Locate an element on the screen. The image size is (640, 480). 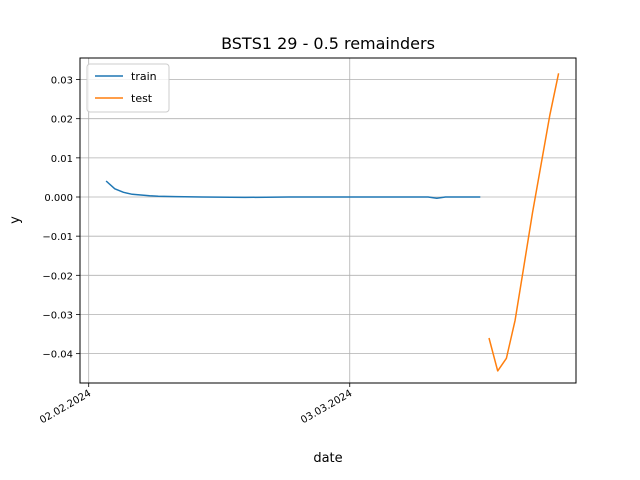
y-tick-label: −0.02 is located at coordinates (57, 276).